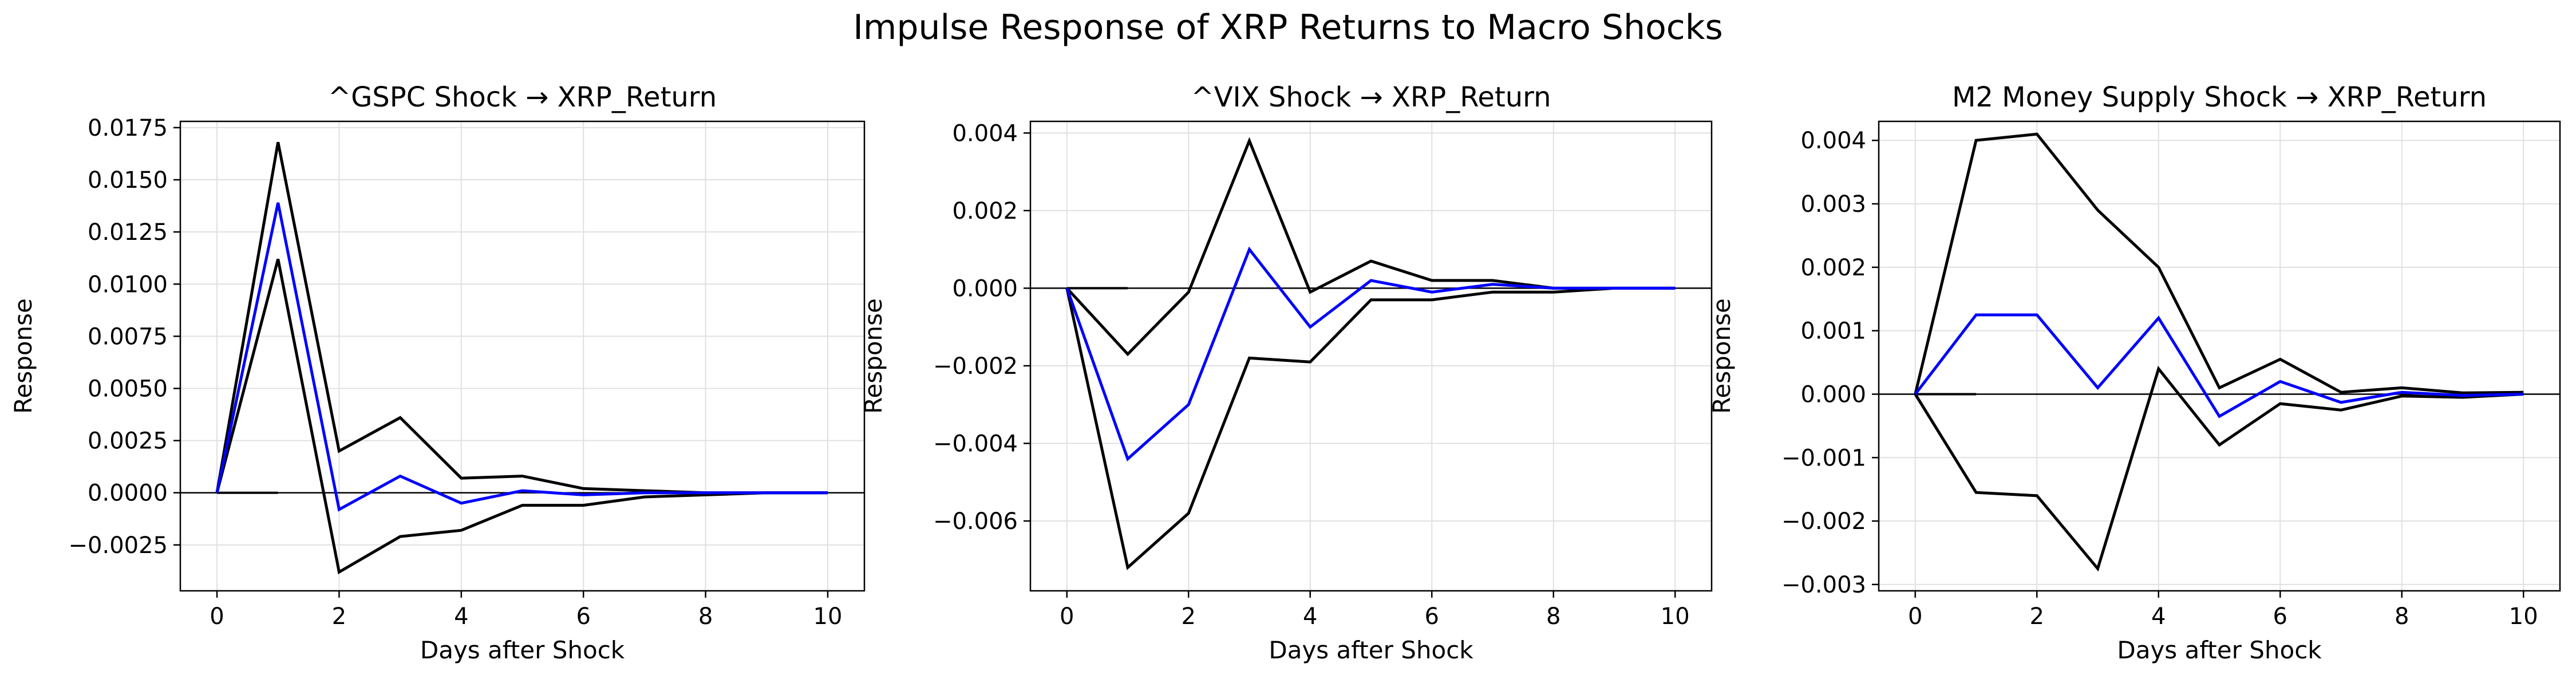 This screenshot has width=2576, height=687. I want to click on chart-title: ^GSPC Shock → XRP_Return, so click(522, 97).